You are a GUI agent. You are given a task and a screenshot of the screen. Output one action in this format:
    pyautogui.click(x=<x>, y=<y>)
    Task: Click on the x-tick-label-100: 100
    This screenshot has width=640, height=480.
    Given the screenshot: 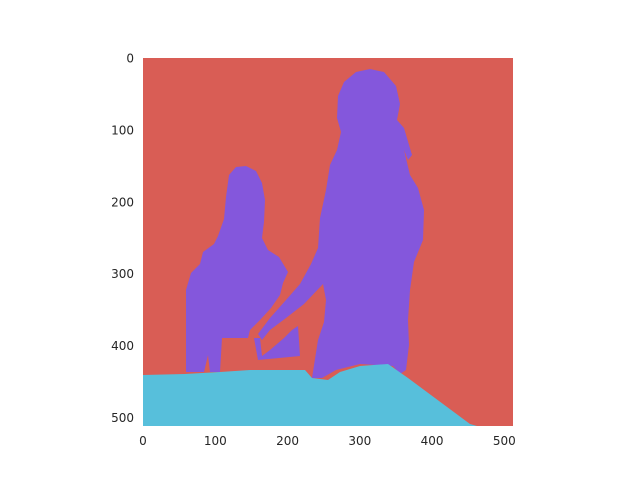 What is the action you would take?
    pyautogui.click(x=215, y=441)
    